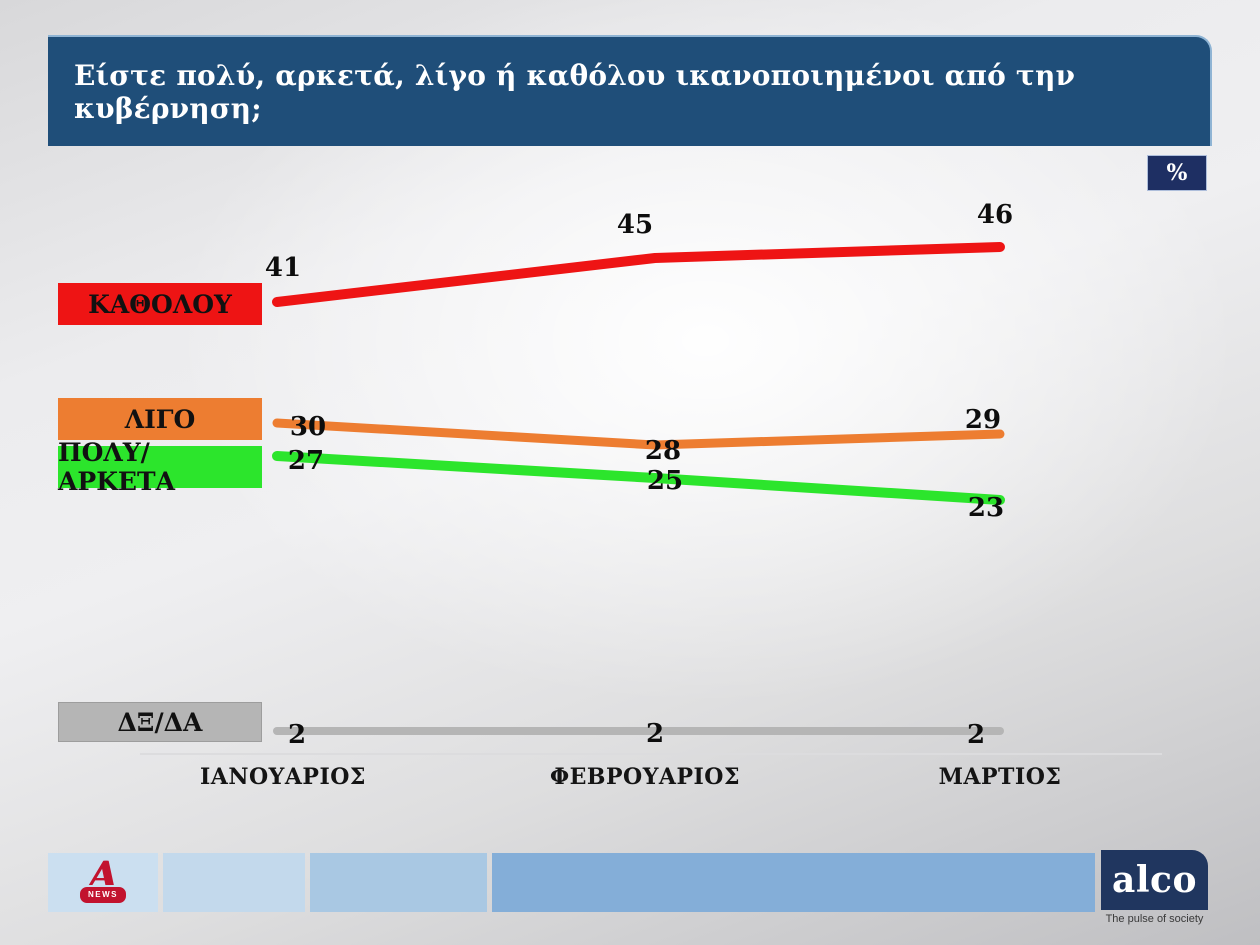  I want to click on legend-item-katholou: ΚΑΘΟΛΟΥ, so click(160, 304).